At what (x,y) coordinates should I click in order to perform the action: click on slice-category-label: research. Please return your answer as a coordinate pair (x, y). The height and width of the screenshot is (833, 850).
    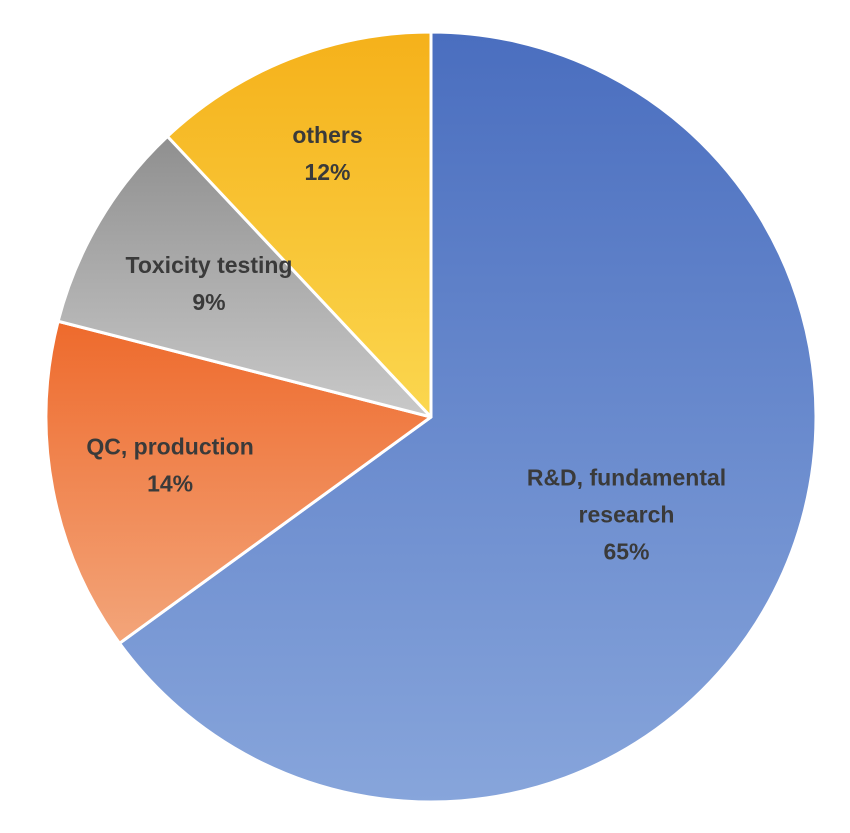
    Looking at the image, I should click on (627, 515).